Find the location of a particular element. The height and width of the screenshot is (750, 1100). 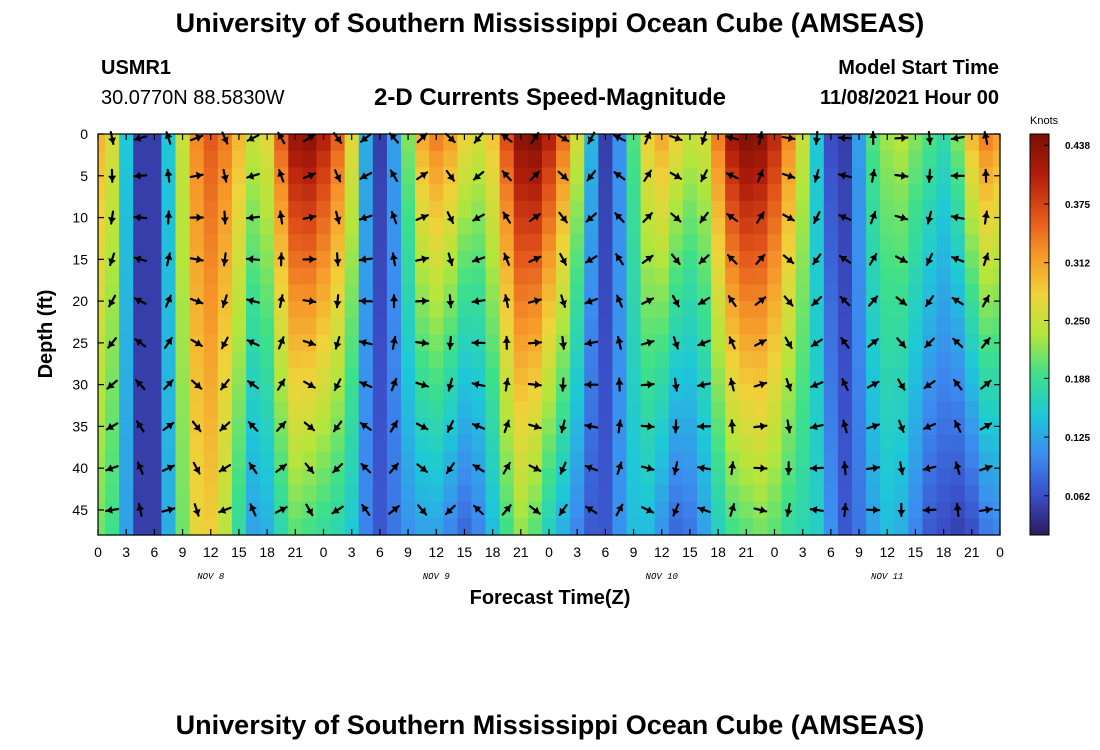

x-tick-label: 6 is located at coordinates (380, 552).